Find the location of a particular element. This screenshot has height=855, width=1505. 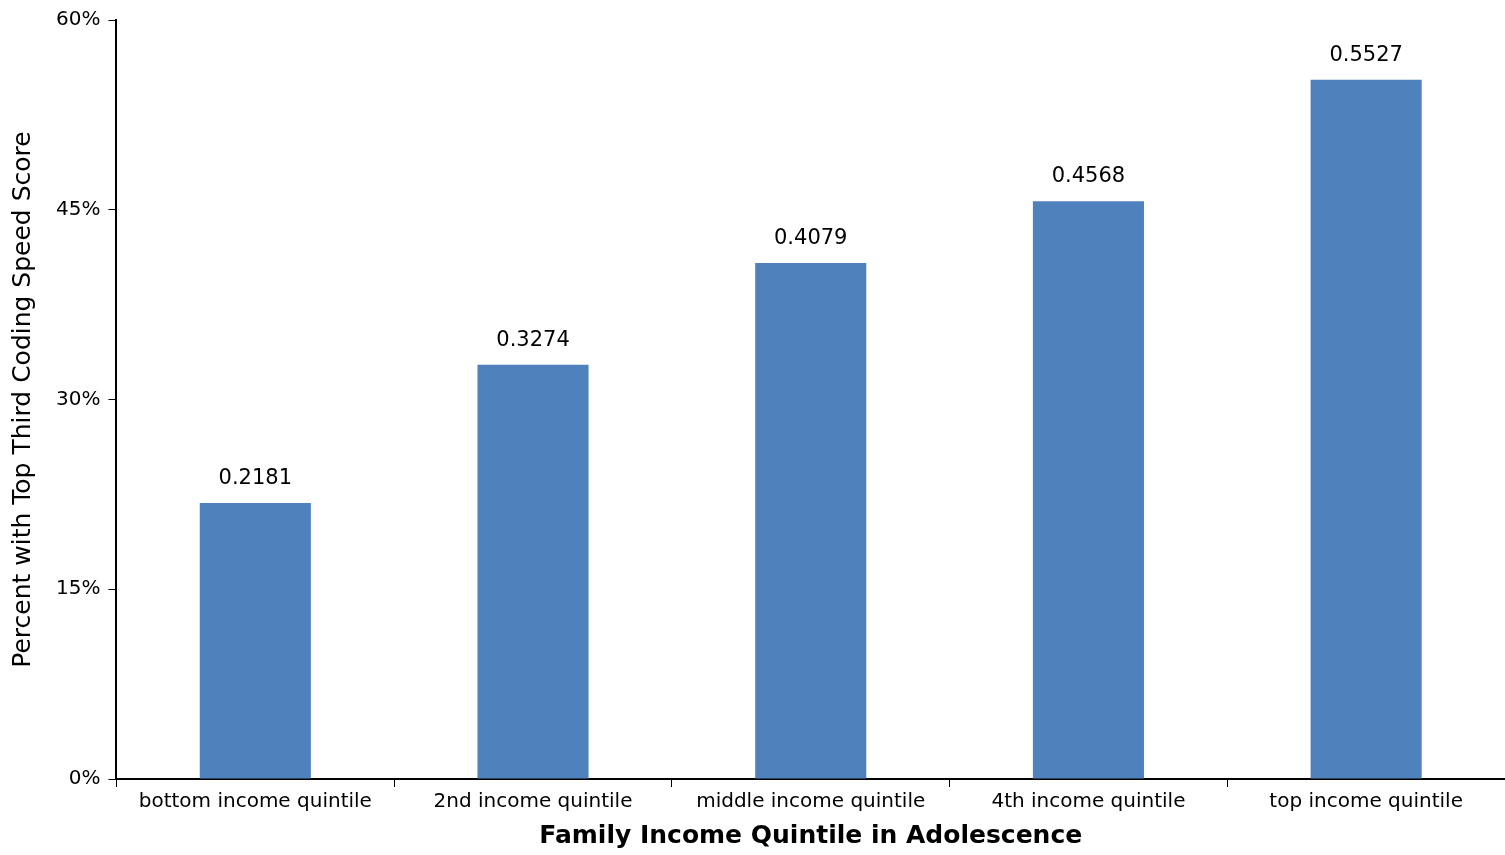

data-label: 0.4079 is located at coordinates (810, 236).